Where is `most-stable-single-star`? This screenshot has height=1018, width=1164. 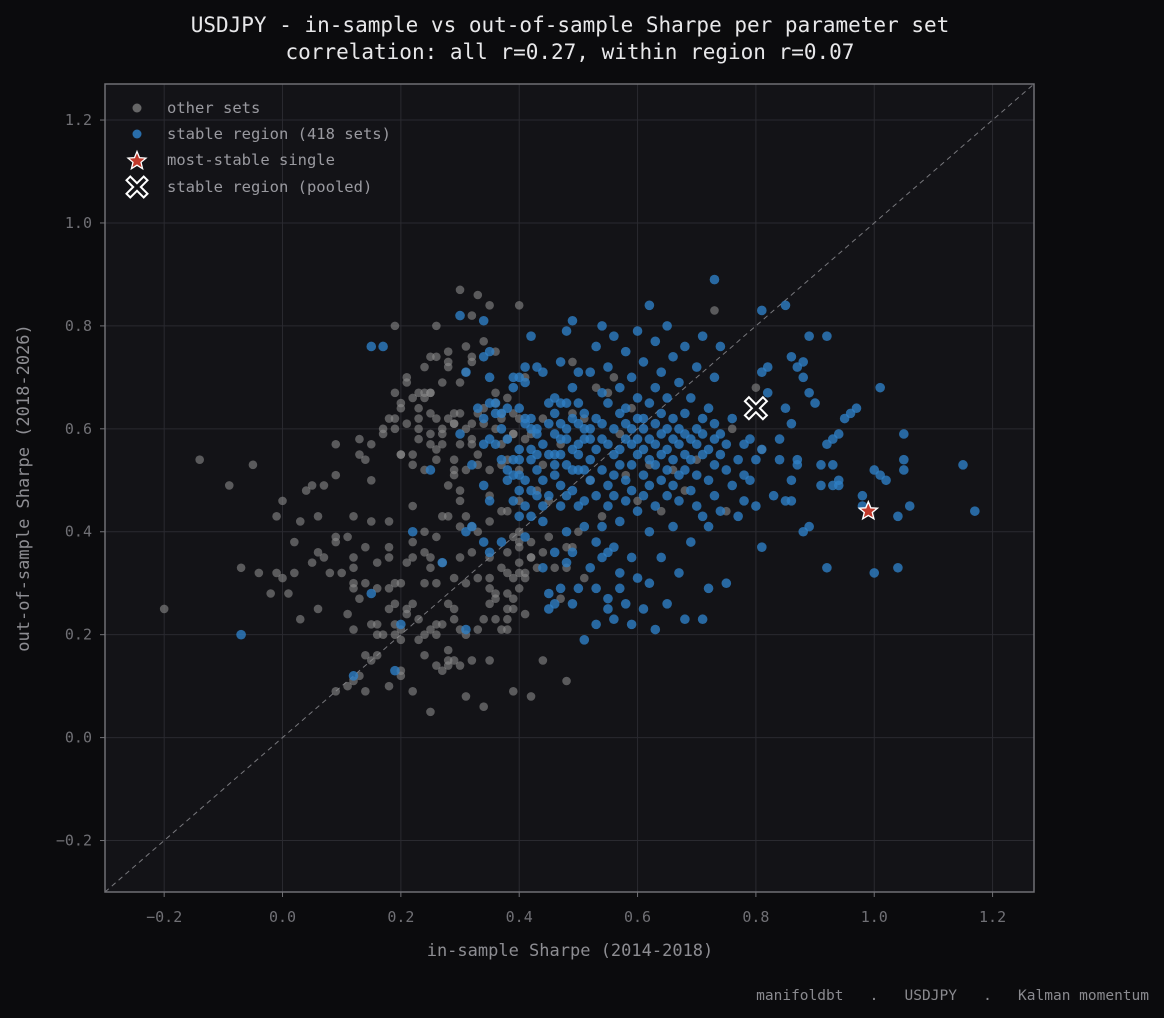
most-stable-single-star is located at coordinates (868, 510).